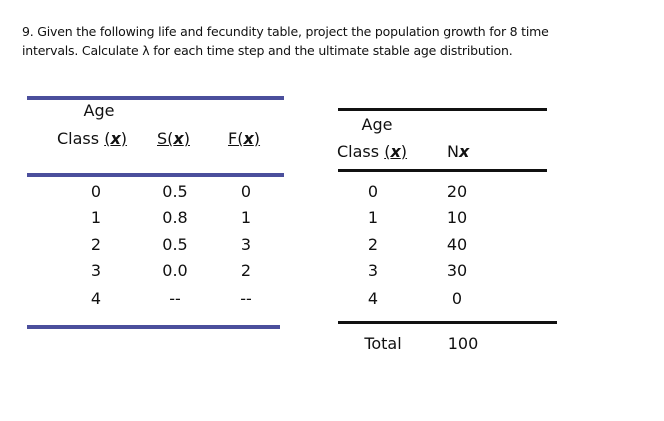 The height and width of the screenshot is (421, 664). Describe the element at coordinates (246, 191) in the screenshot. I see `fecundity-cell: 0` at that location.